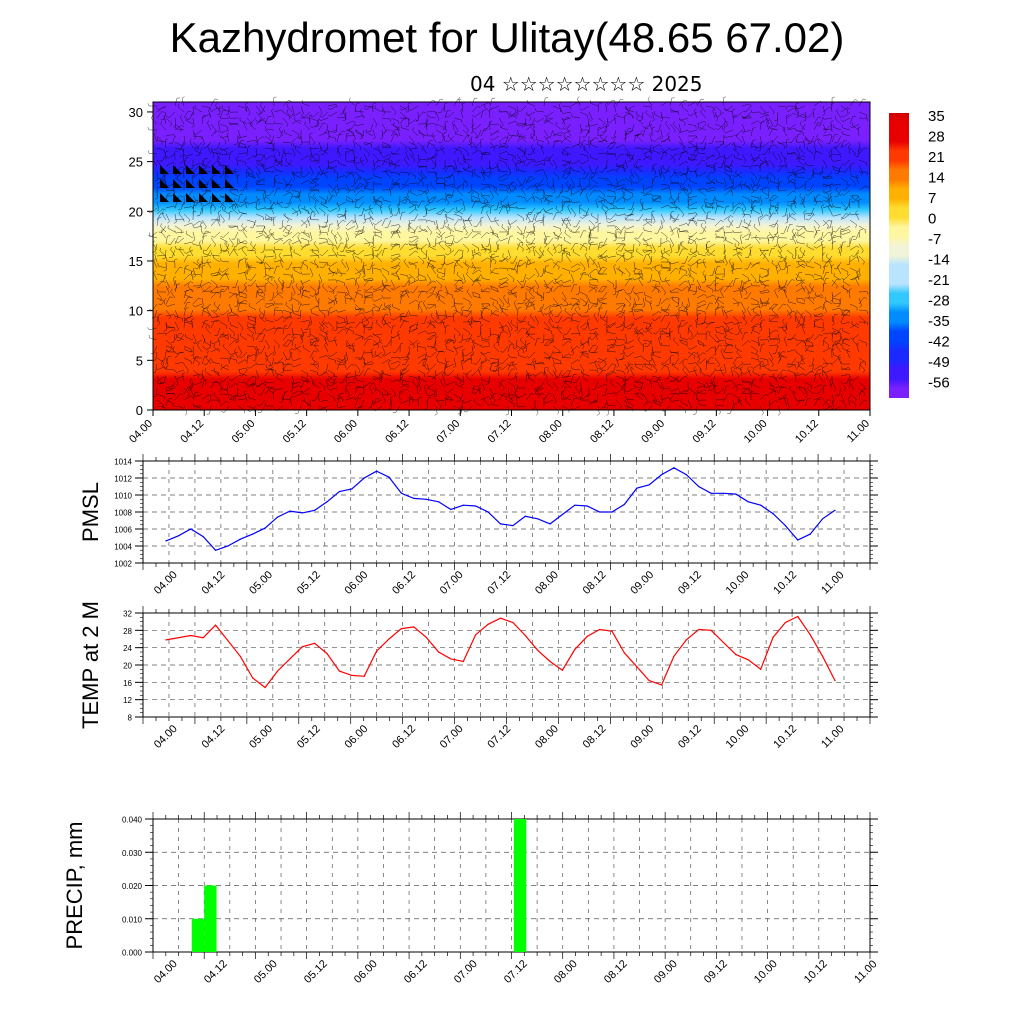 Image resolution: width=1024 pixels, height=1024 pixels. What do you see at coordinates (203, 169) in the screenshot?
I see `wind-pennant` at bounding box center [203, 169].